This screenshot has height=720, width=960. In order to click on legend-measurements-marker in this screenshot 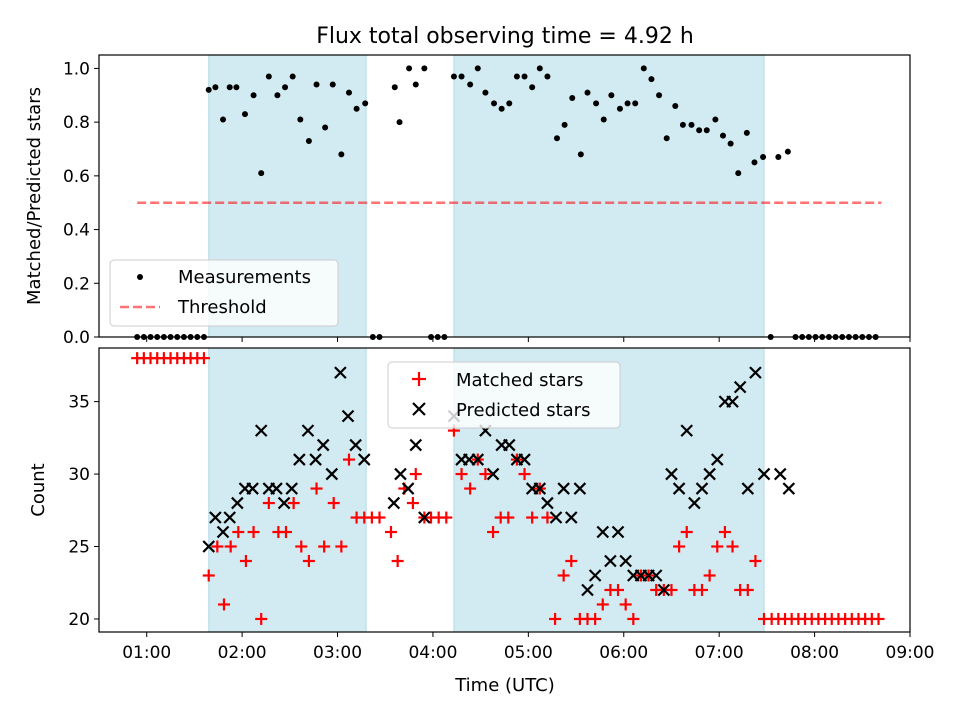, I will do `click(140, 277)`.